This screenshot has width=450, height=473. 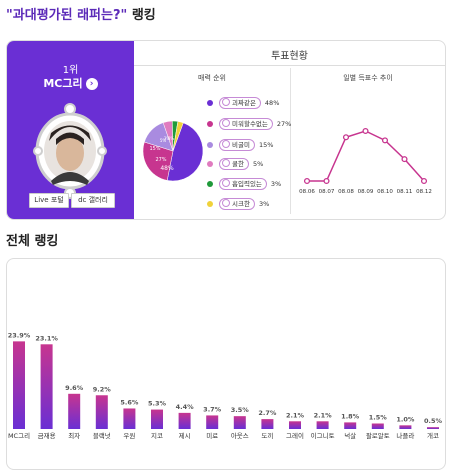 I want to click on pie-label: 5%, so click(x=163, y=140).